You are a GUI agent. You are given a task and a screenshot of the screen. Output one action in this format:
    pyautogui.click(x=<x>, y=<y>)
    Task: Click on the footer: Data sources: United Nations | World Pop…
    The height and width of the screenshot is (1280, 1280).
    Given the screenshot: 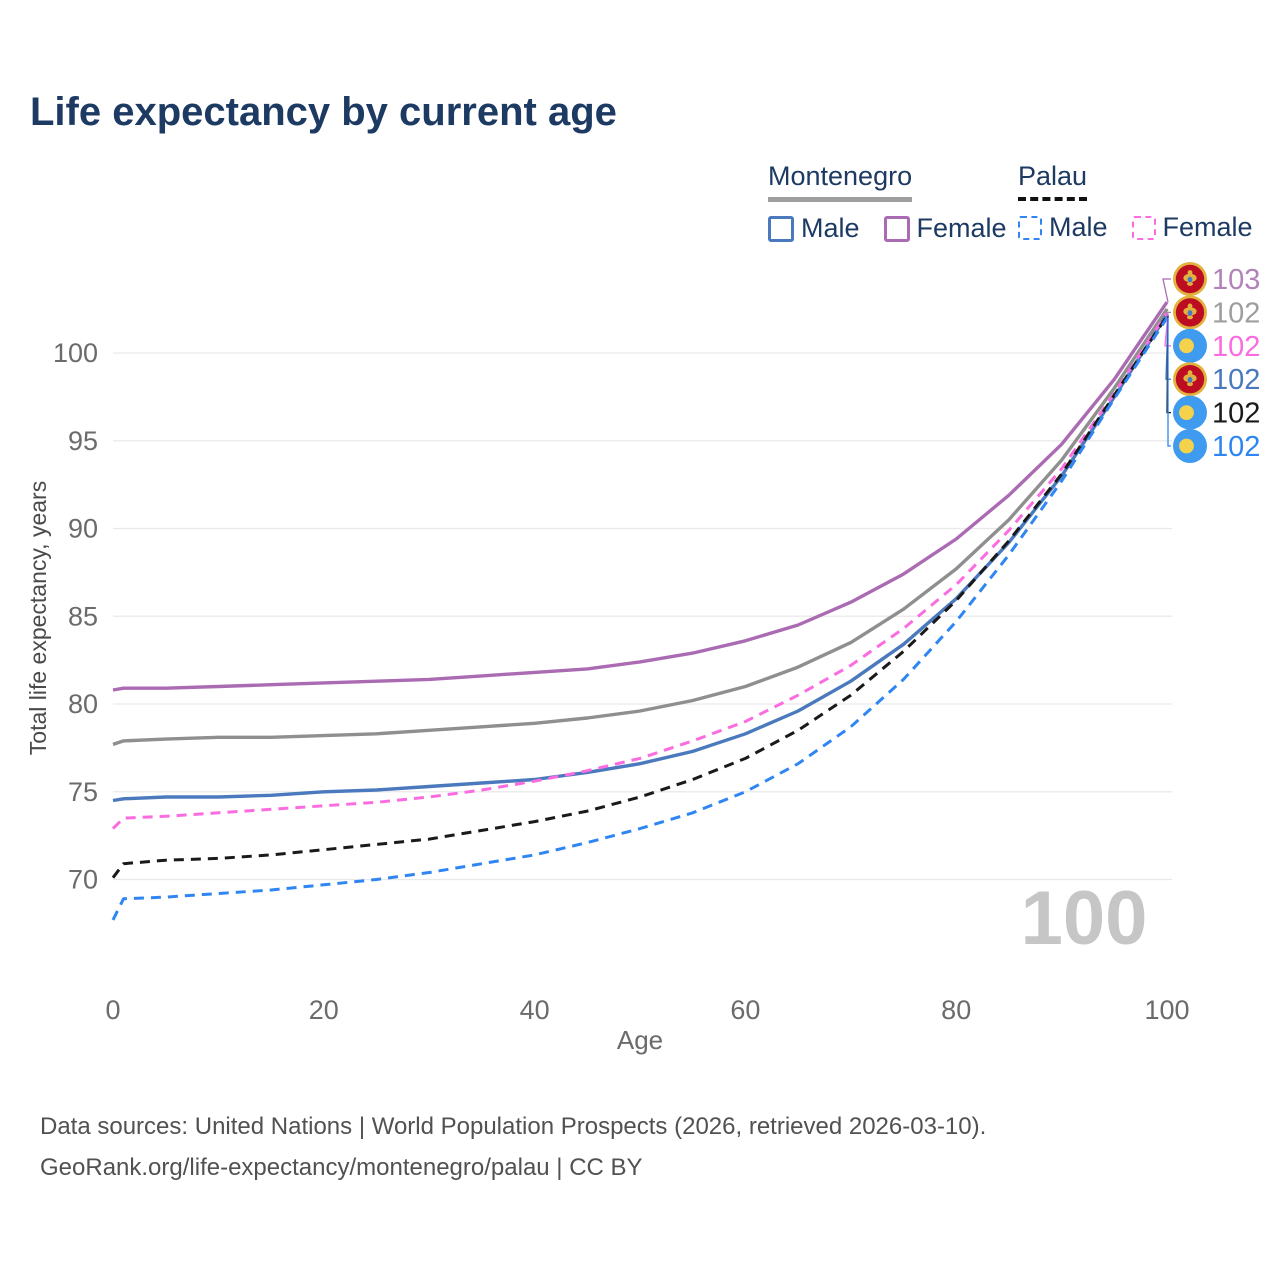 What is the action you would take?
    pyautogui.click(x=513, y=1147)
    